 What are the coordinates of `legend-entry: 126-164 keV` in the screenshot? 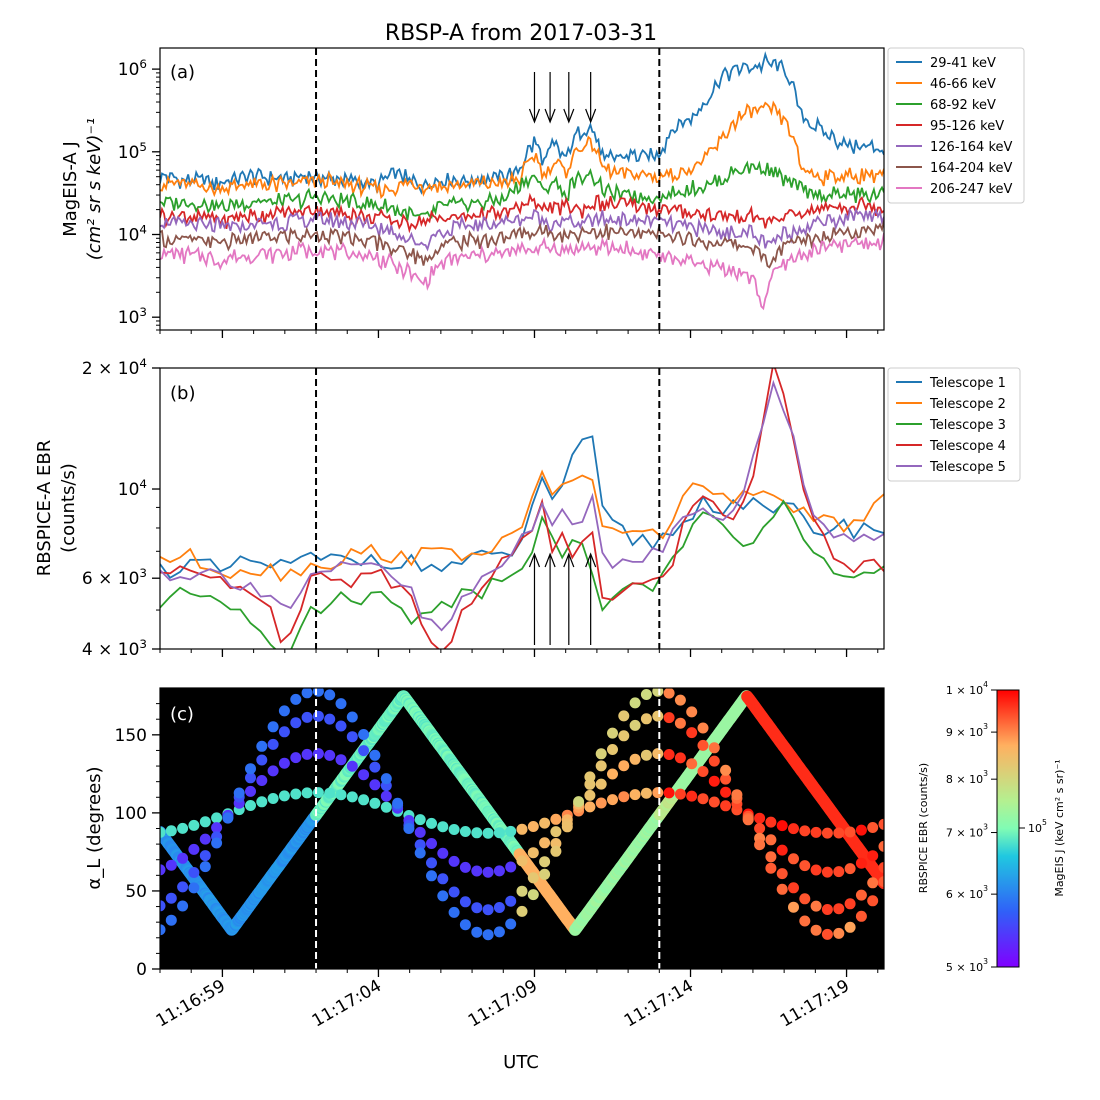 It's located at (971, 147).